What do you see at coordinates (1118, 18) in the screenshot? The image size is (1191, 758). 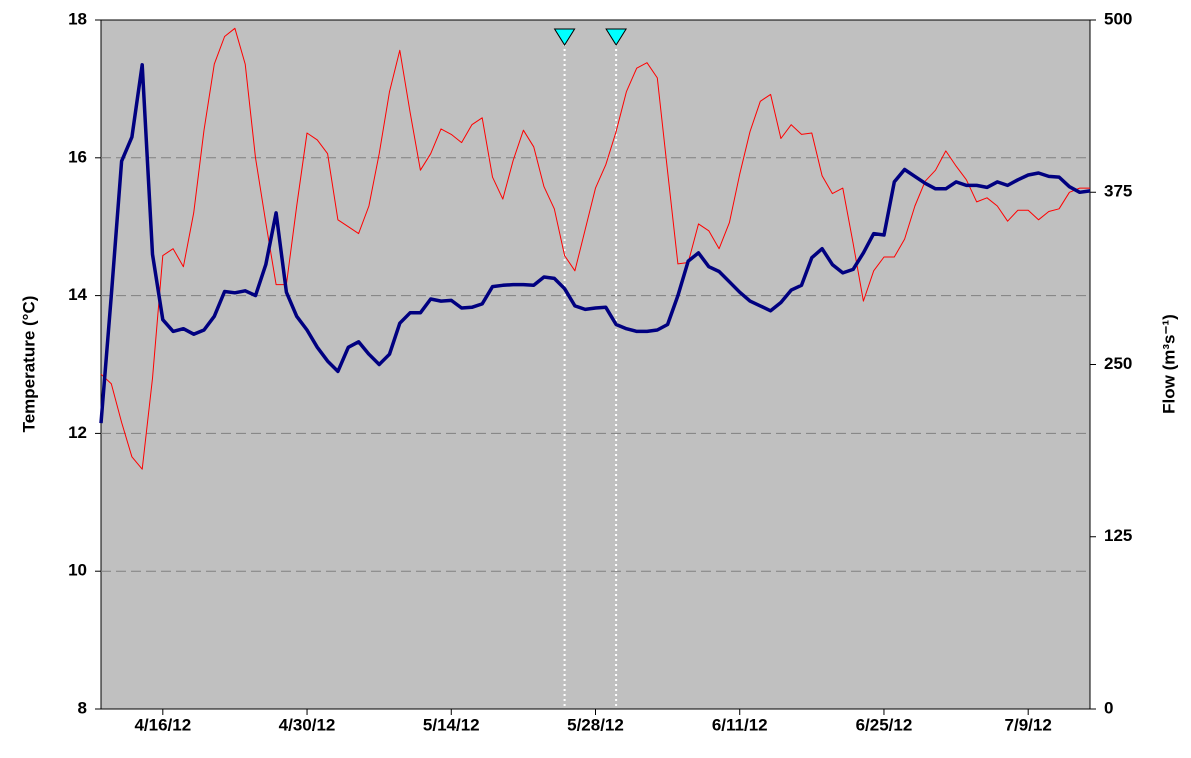 I see `y2-tick-label: 500` at bounding box center [1118, 18].